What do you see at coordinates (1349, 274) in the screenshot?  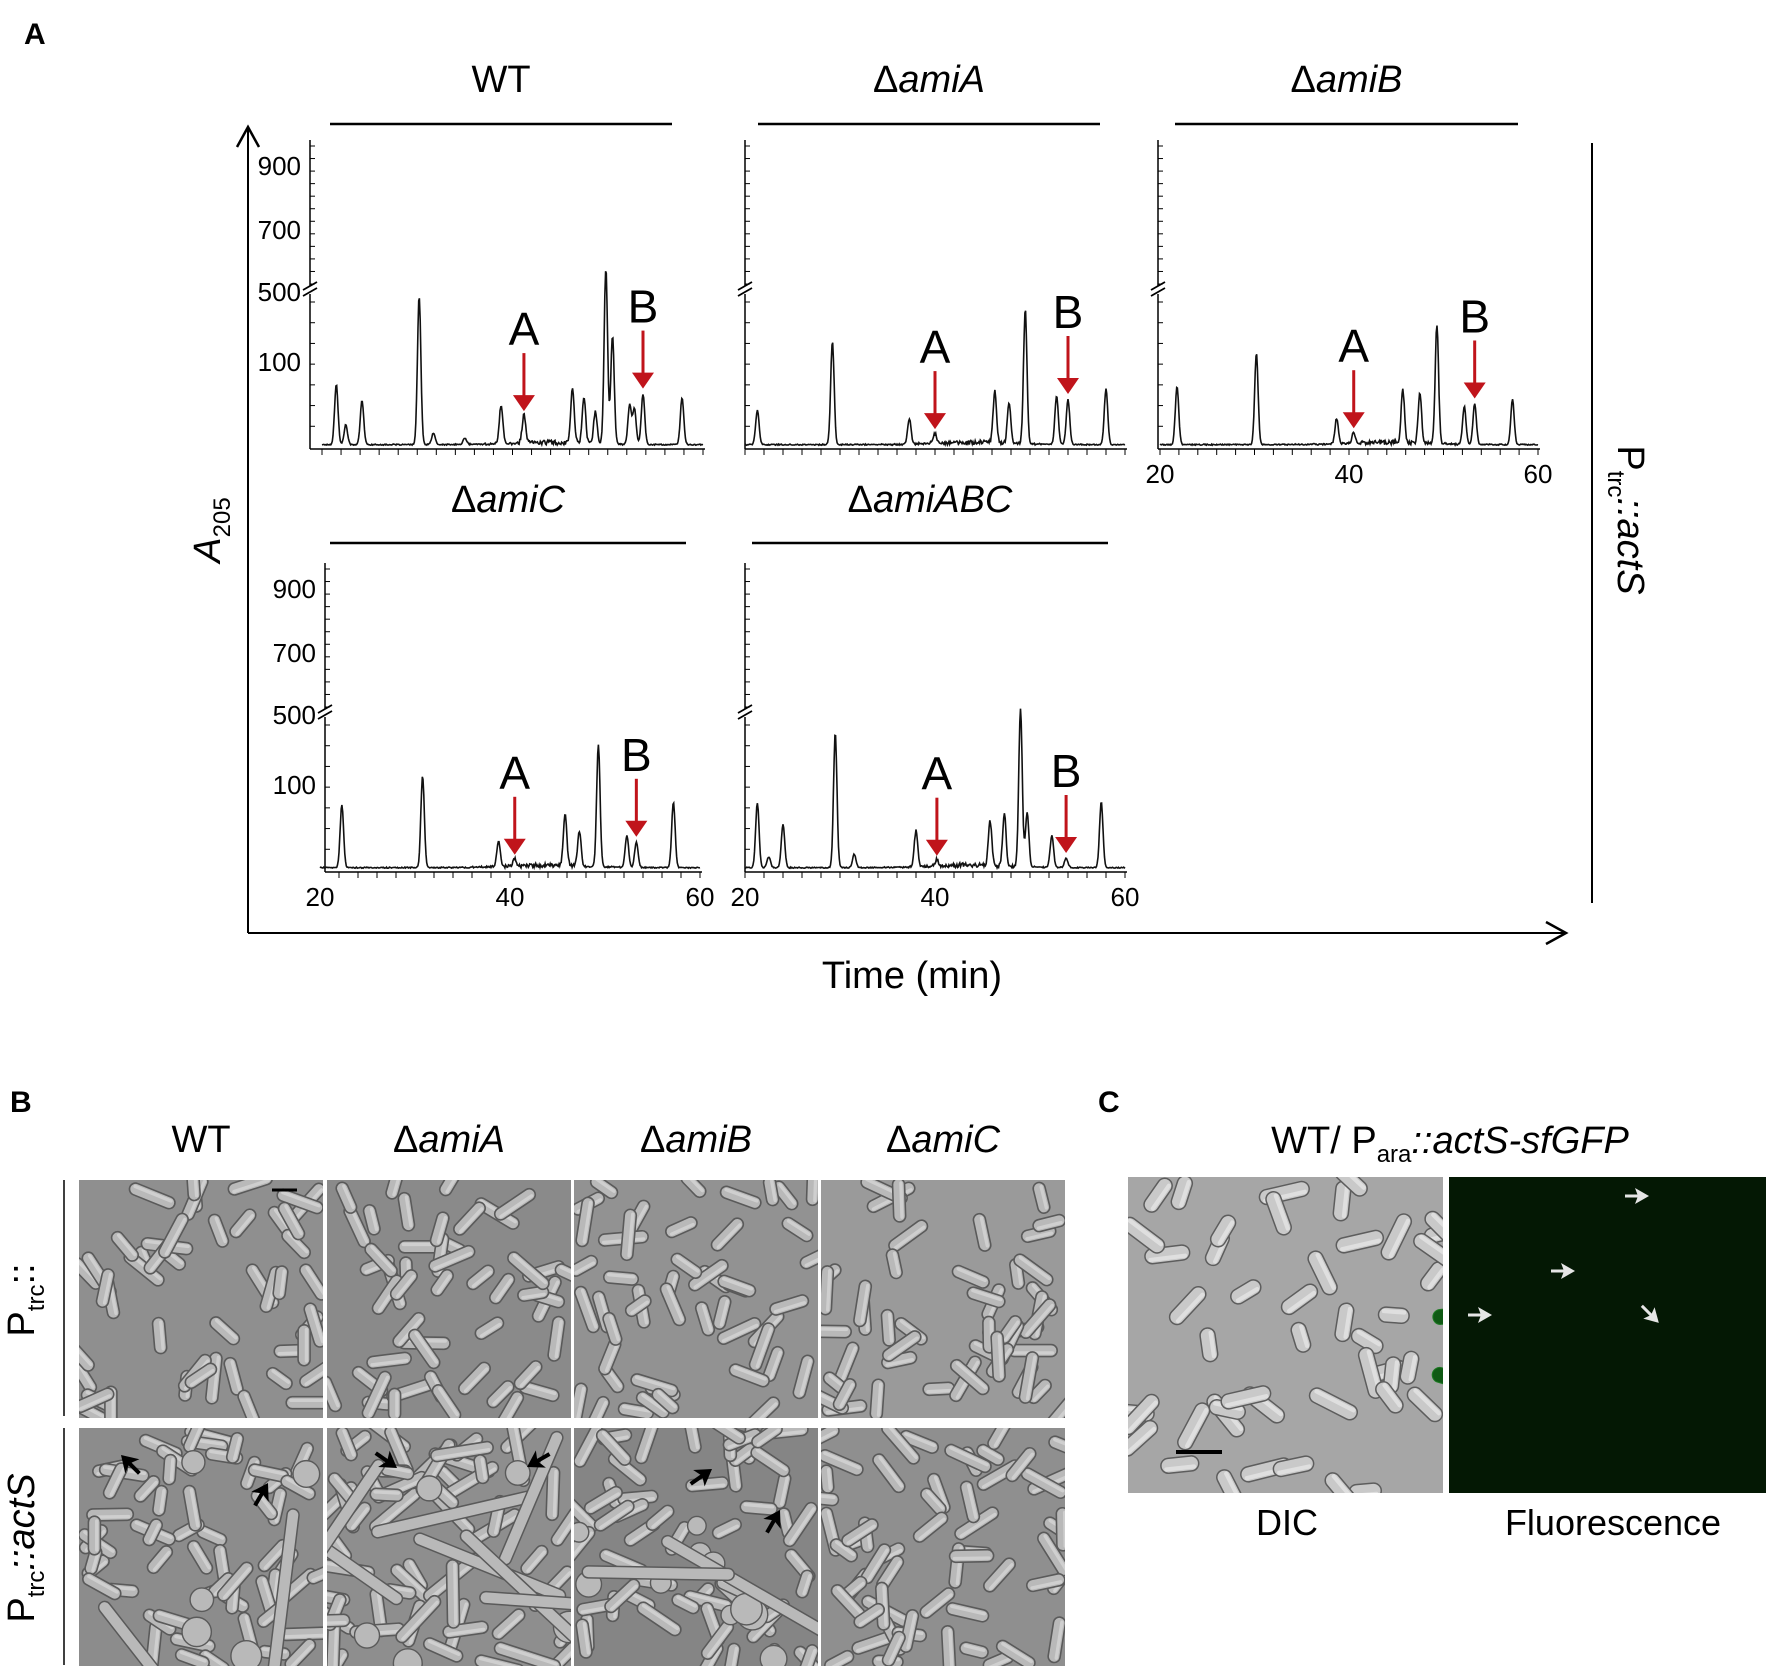 I see `chromatogram-3: ΔamiB 20 40 60 A B` at bounding box center [1349, 274].